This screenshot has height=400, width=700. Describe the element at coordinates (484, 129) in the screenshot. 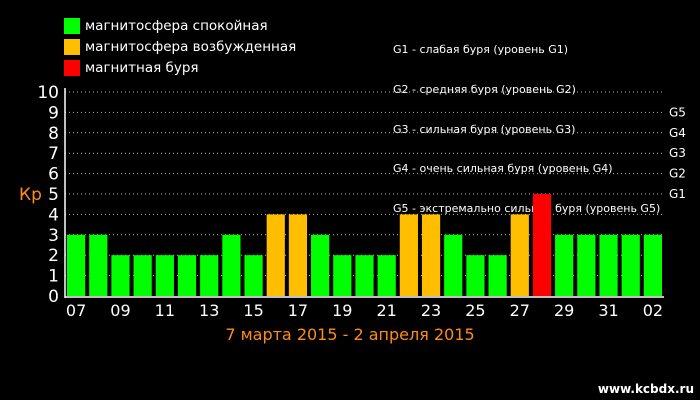

I see `storm-level-g3: G3 - сильная буря (уровень G3)` at that location.